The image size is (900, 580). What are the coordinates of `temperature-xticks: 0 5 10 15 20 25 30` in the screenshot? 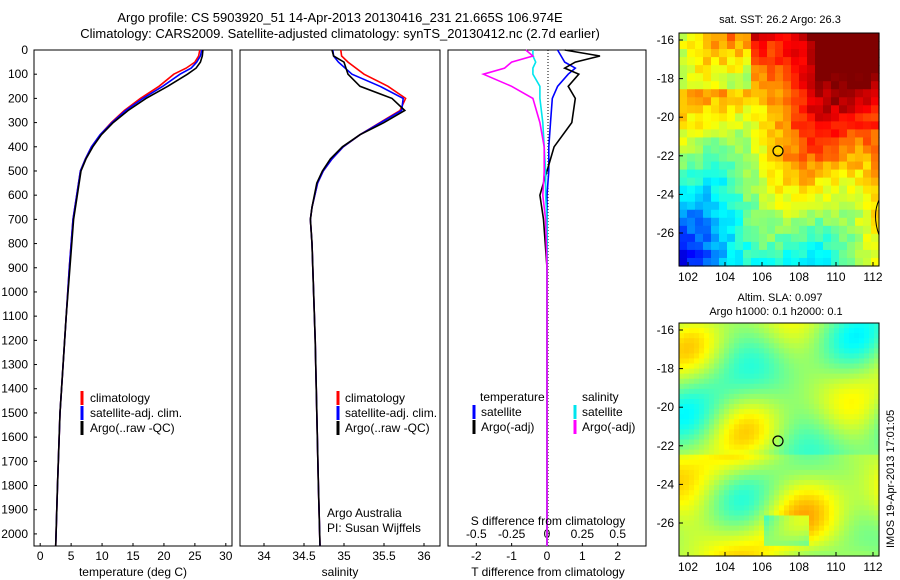 It's located at (135, 553).